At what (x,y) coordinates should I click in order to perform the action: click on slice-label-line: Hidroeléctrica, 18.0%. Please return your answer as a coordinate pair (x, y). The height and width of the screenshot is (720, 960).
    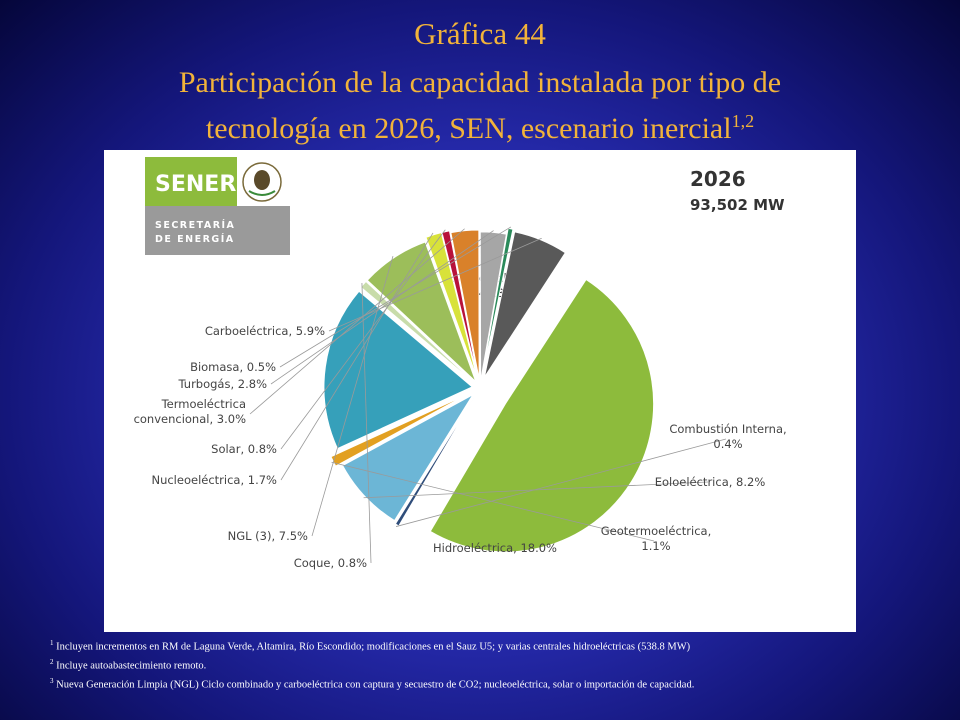
    Looking at the image, I should click on (495, 548).